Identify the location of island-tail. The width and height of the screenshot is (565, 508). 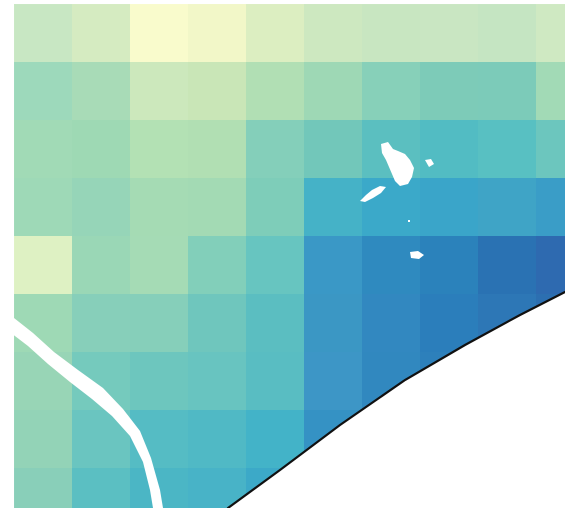
(373, 194).